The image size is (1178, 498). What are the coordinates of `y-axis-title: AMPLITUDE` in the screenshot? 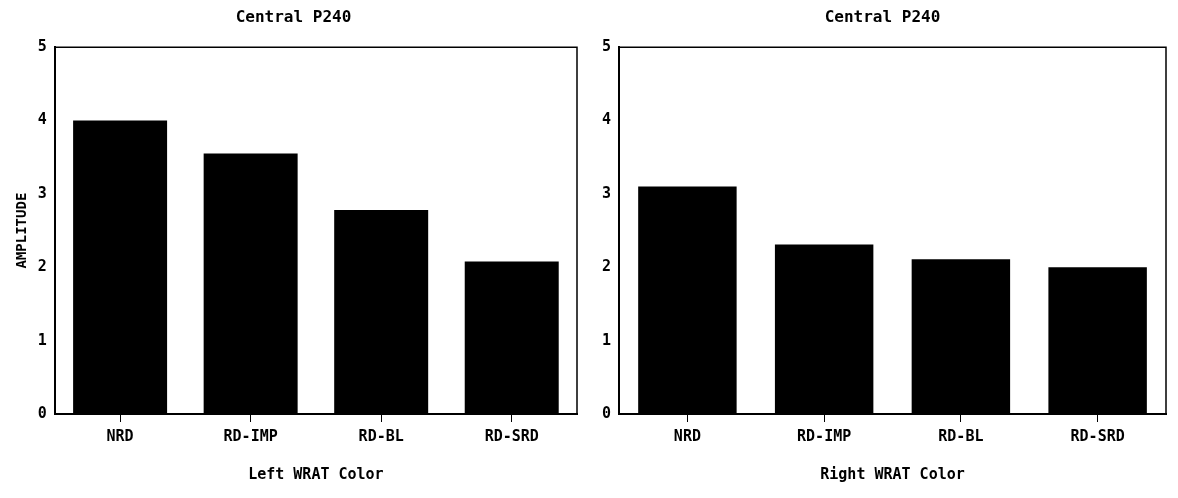 It's located at (21, 230).